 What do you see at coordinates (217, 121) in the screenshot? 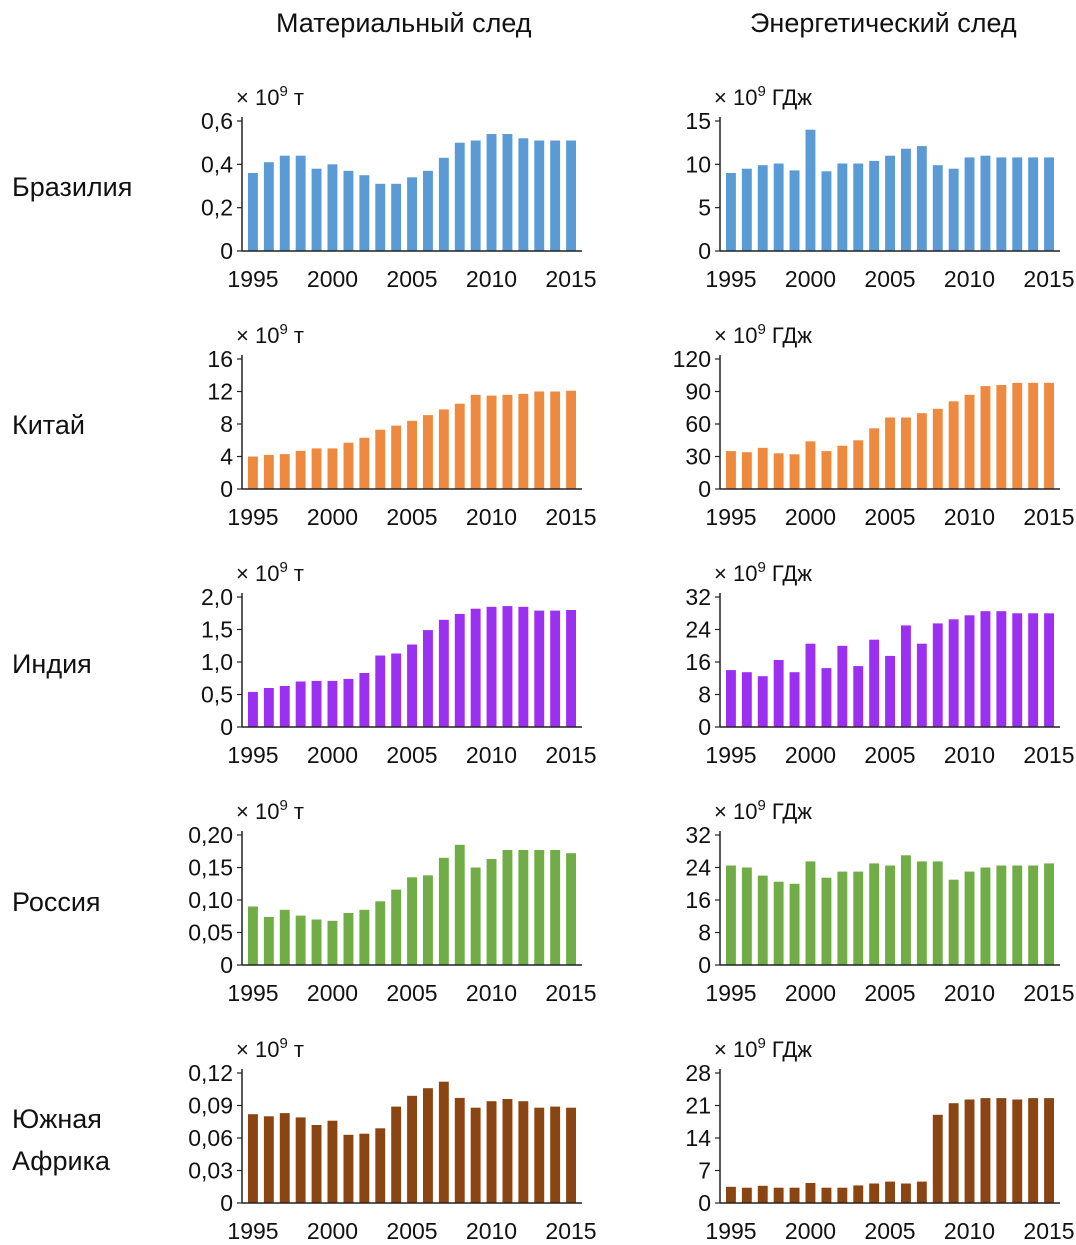
I see `y-tick-label: 0,6` at bounding box center [217, 121].